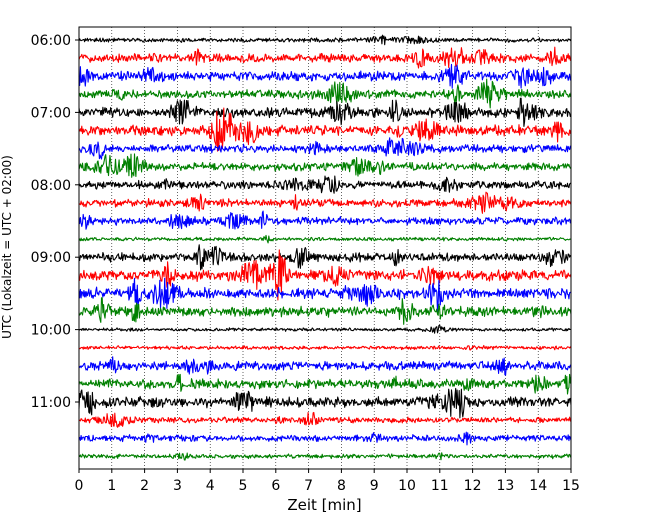 The image size is (650, 520). Describe the element at coordinates (144, 486) in the screenshot. I see `x-tick-label: 2` at that location.